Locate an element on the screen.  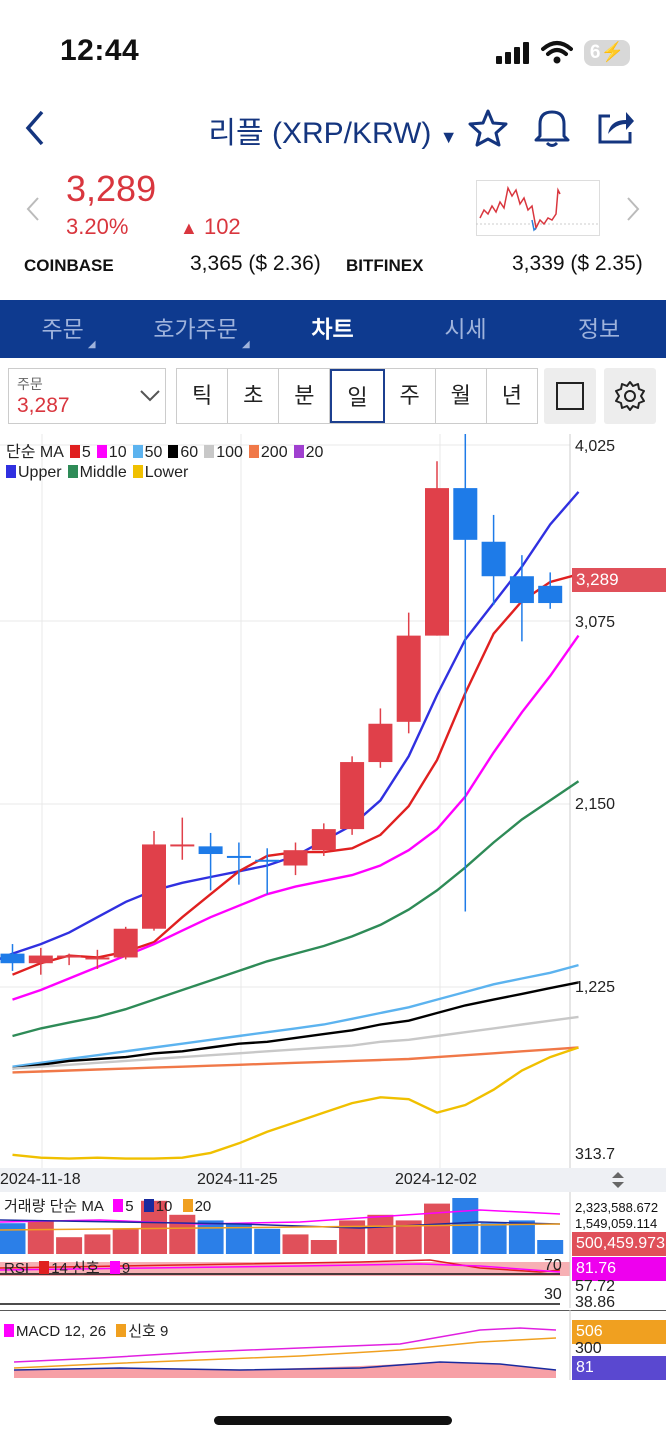
battery-level: 6 is located at coordinates (595, 52).